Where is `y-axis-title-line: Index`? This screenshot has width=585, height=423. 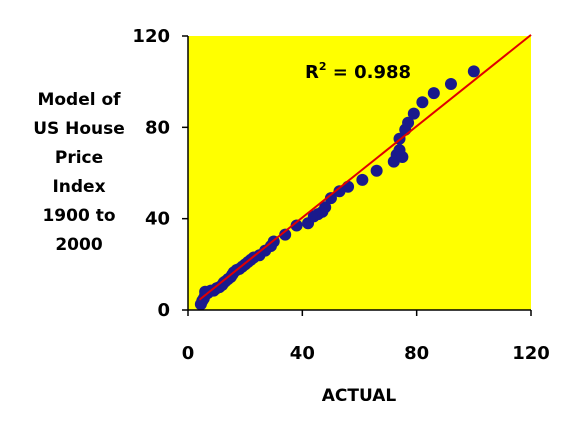
y-axis-title-line: Index is located at coordinates (78, 187).